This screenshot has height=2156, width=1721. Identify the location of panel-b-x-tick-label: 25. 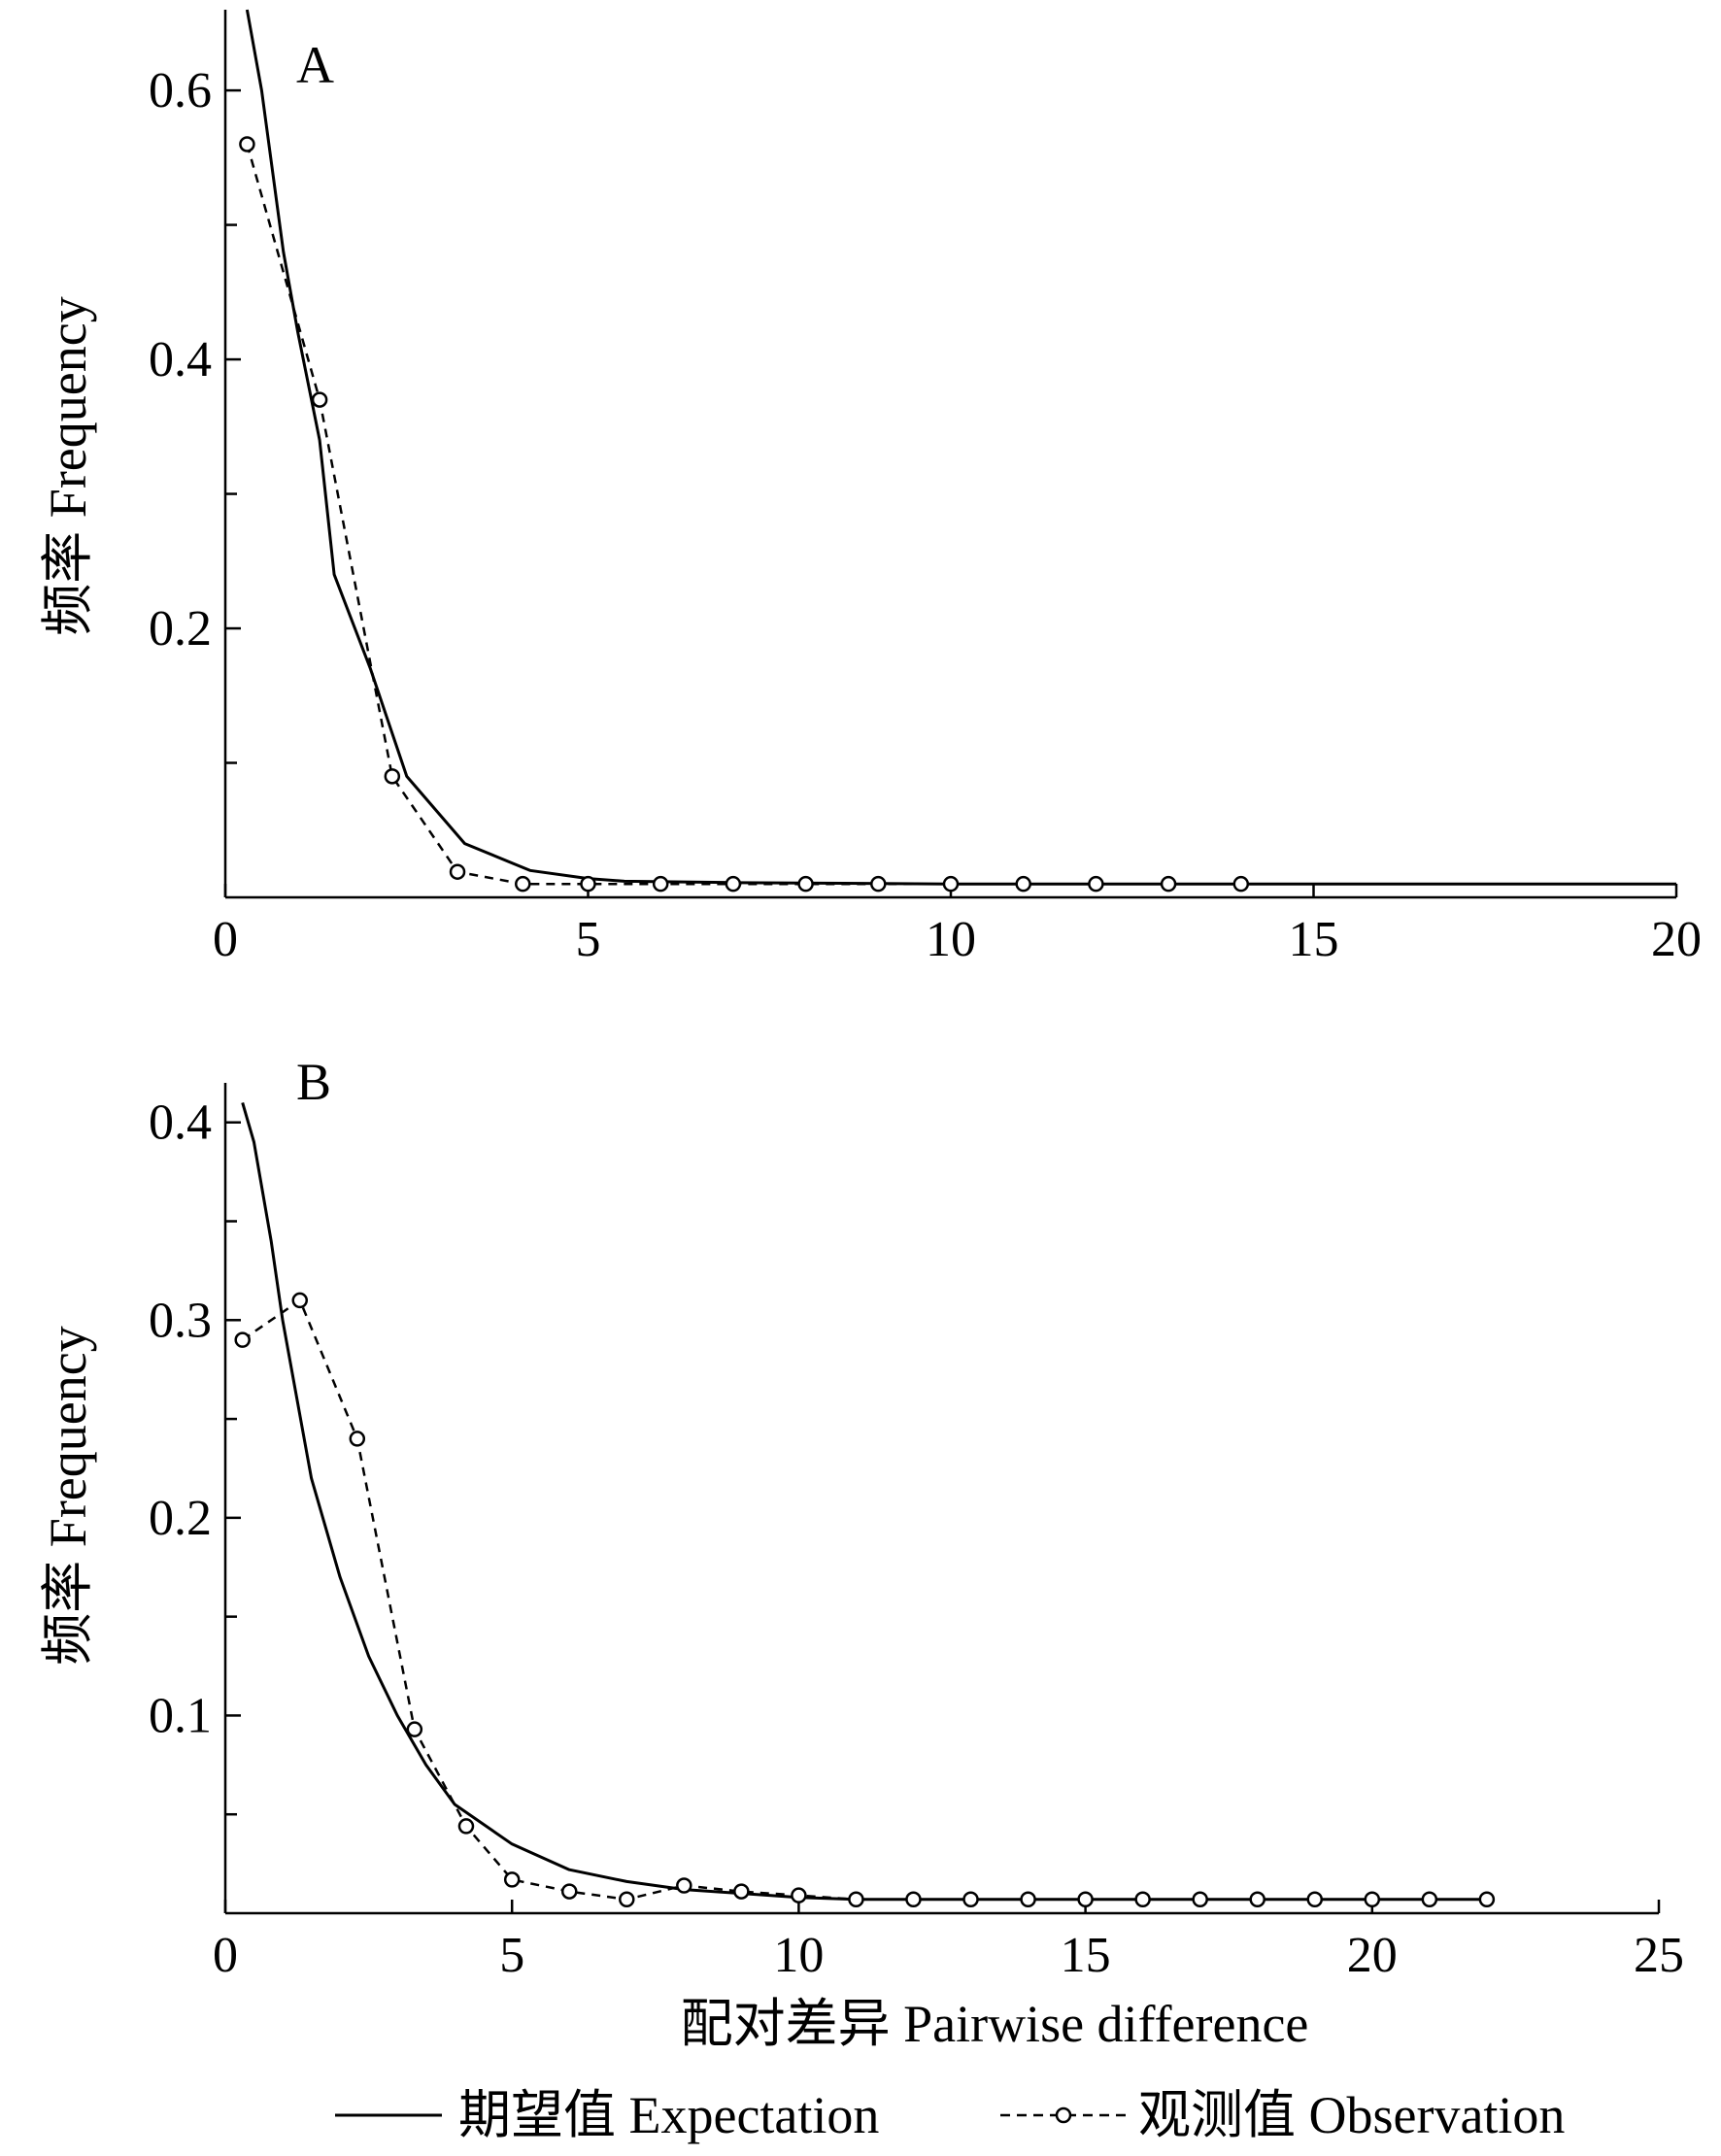
(1659, 1955).